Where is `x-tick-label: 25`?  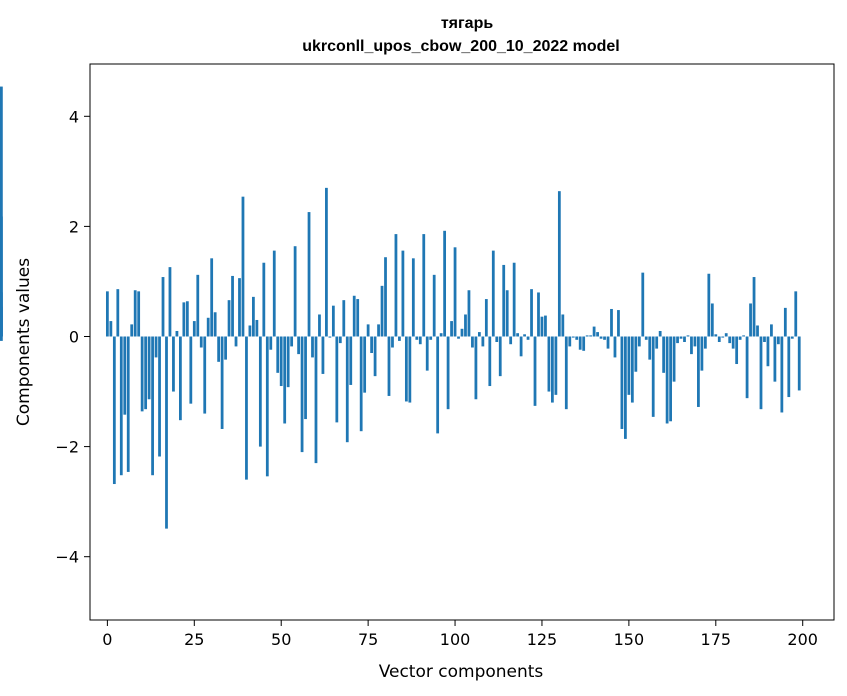
x-tick-label: 25 is located at coordinates (194, 639).